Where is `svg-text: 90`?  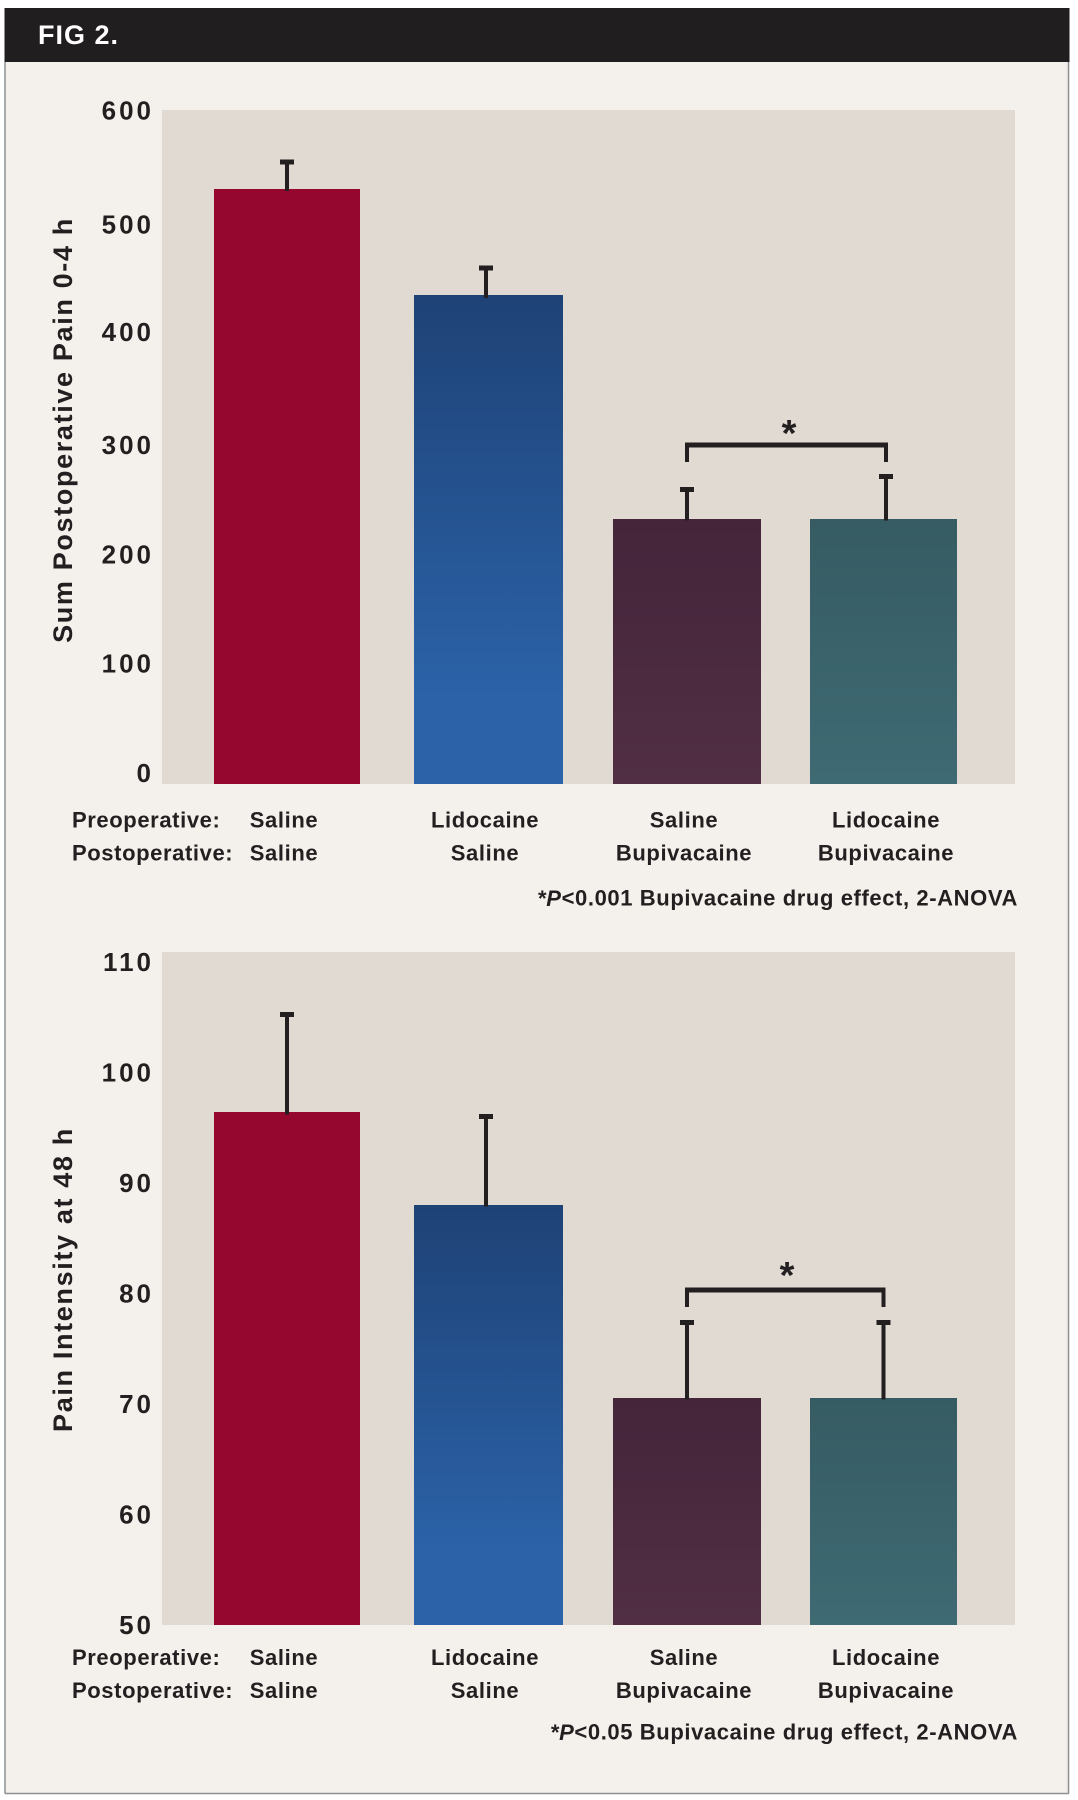
svg-text: 90 is located at coordinates (136, 1183).